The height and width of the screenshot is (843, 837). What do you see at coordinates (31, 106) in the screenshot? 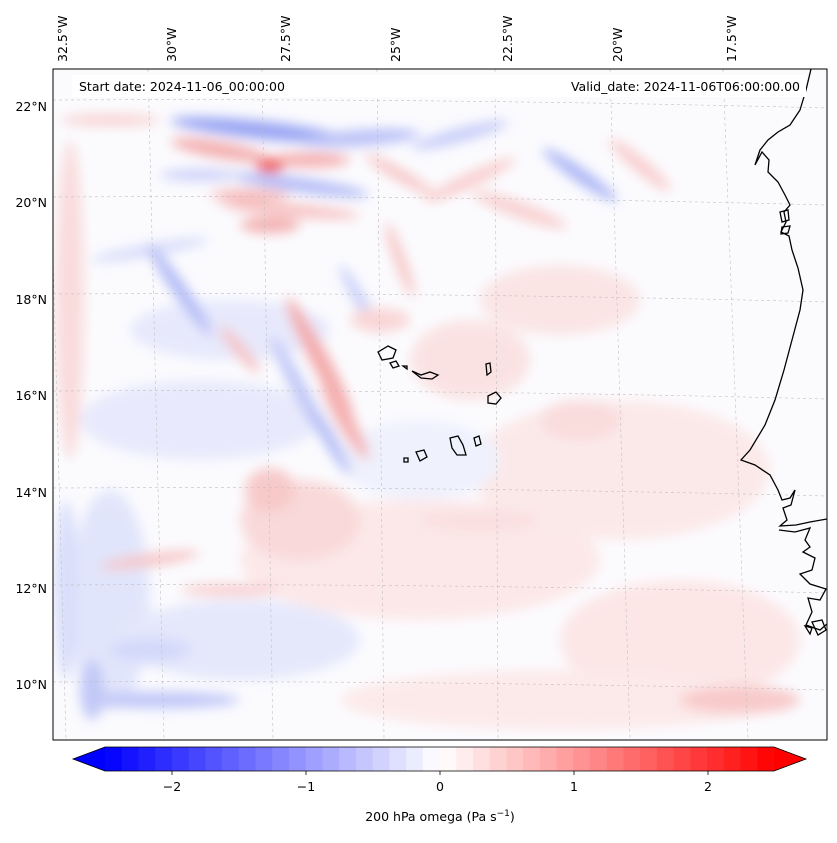
I see `lat-label: 22°N` at bounding box center [31, 106].